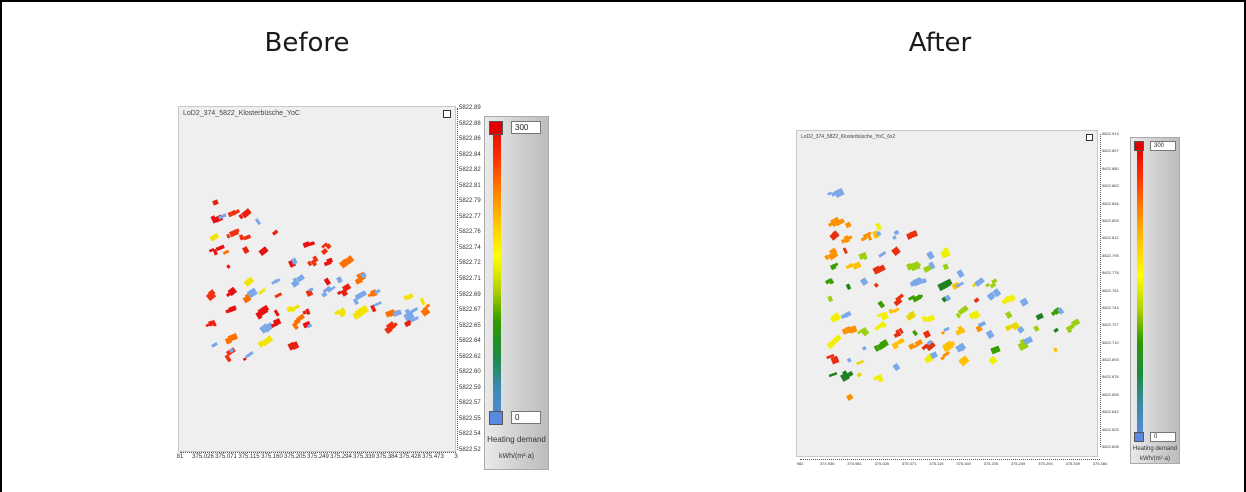 The image size is (1246, 492). I want to click on after-y-tick-label: 5822.914, so click(1110, 133).